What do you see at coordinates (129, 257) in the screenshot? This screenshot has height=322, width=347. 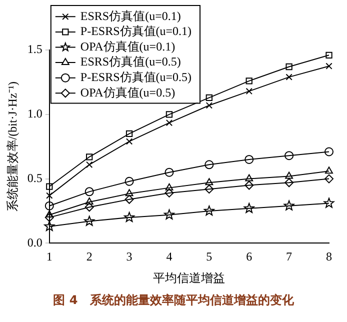 I see `x-tick-label: 3` at bounding box center [129, 257].